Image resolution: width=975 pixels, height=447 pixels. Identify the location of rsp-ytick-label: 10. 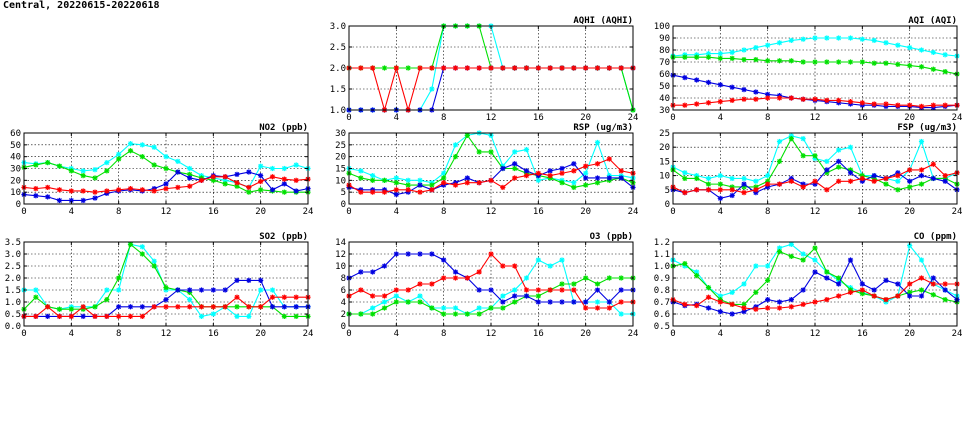
(340, 181).